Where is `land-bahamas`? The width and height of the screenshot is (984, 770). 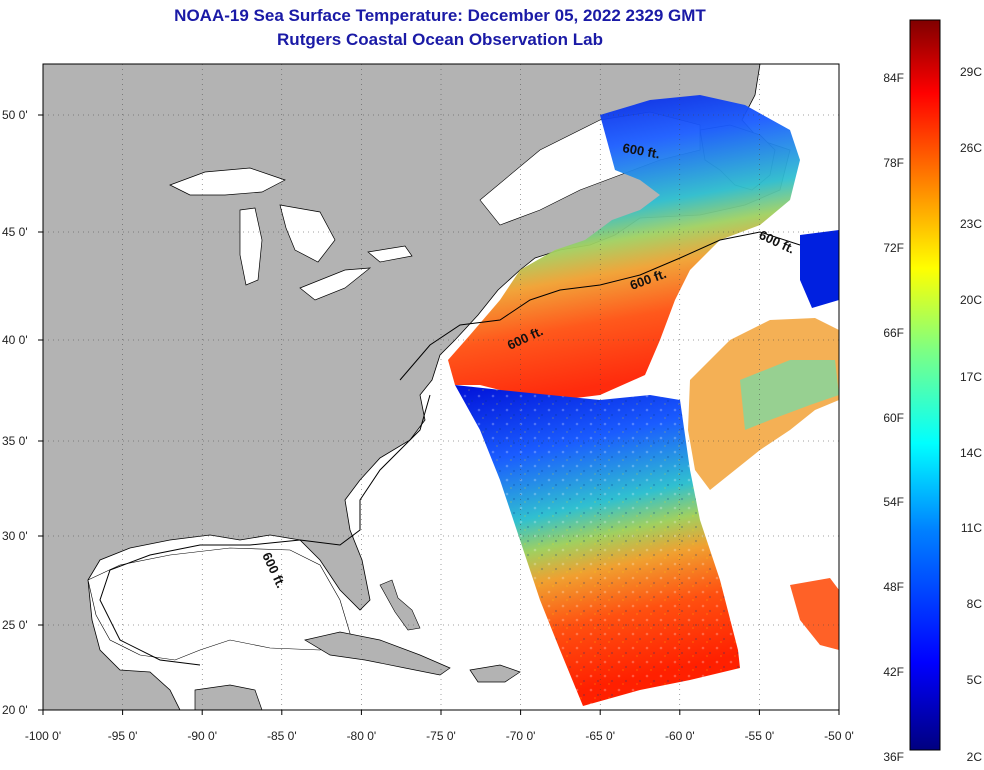
land-bahamas is located at coordinates (400, 605).